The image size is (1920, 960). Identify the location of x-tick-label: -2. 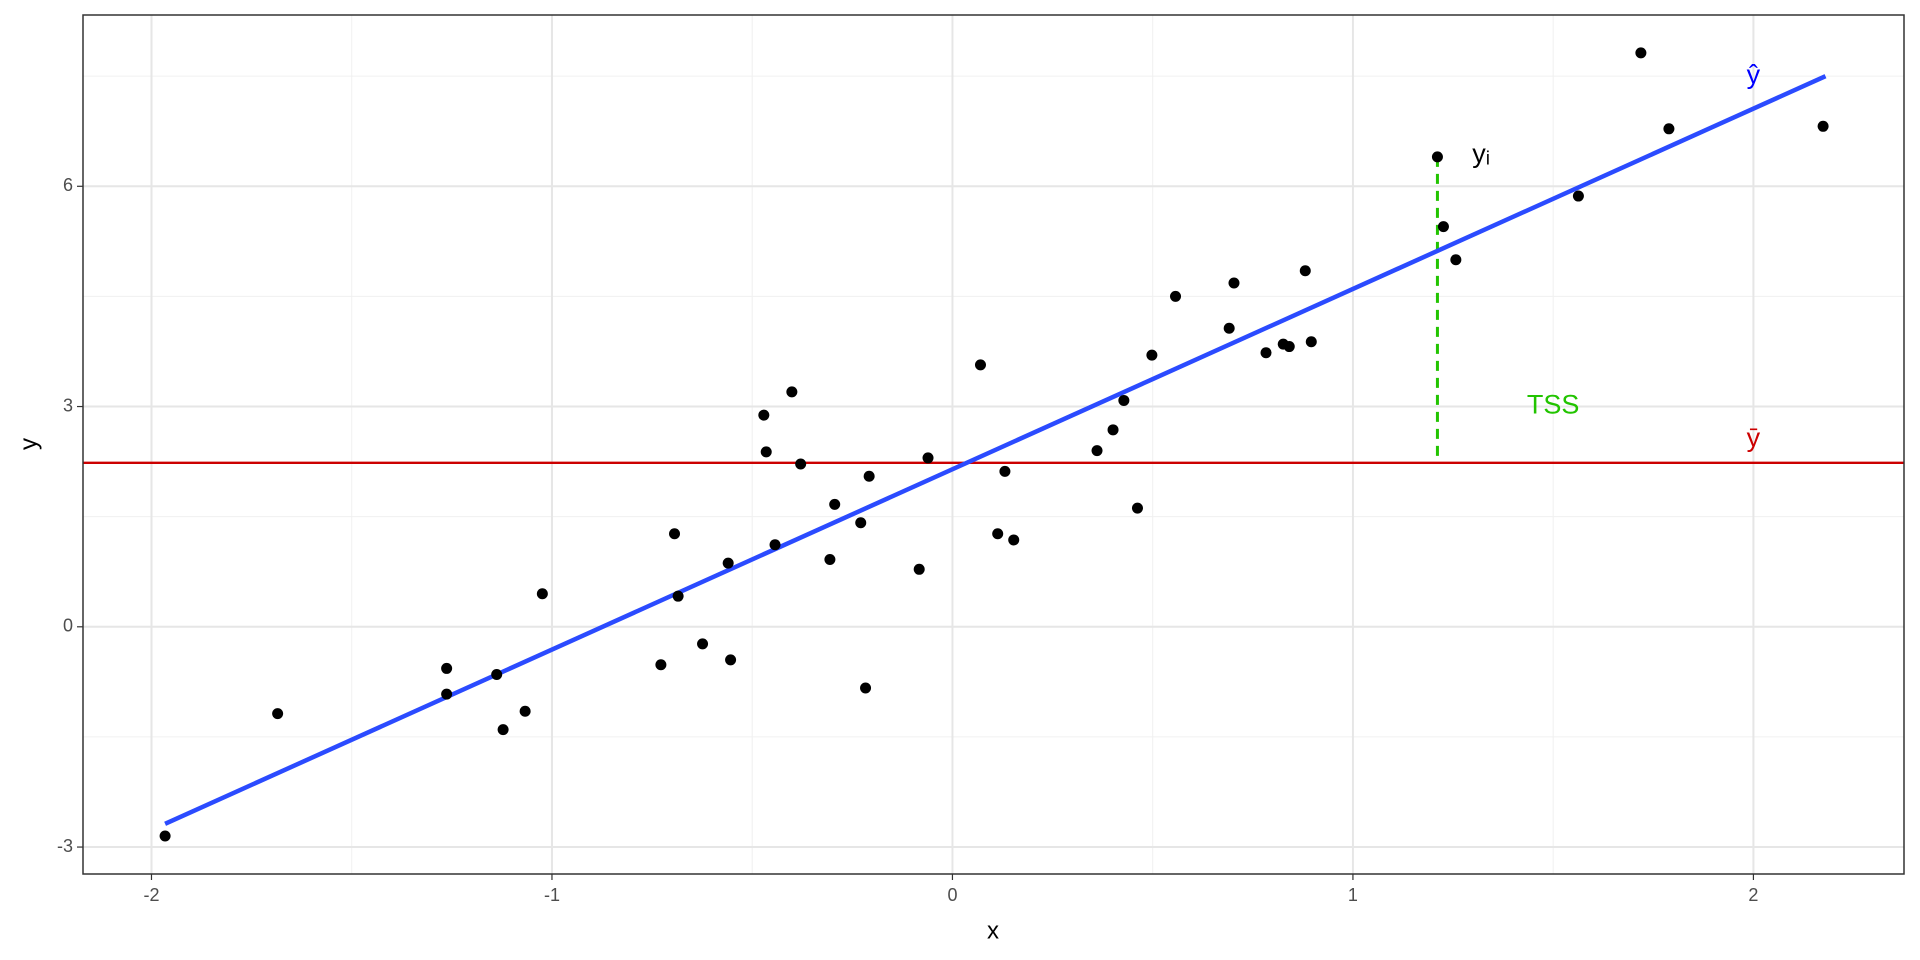
(151, 895).